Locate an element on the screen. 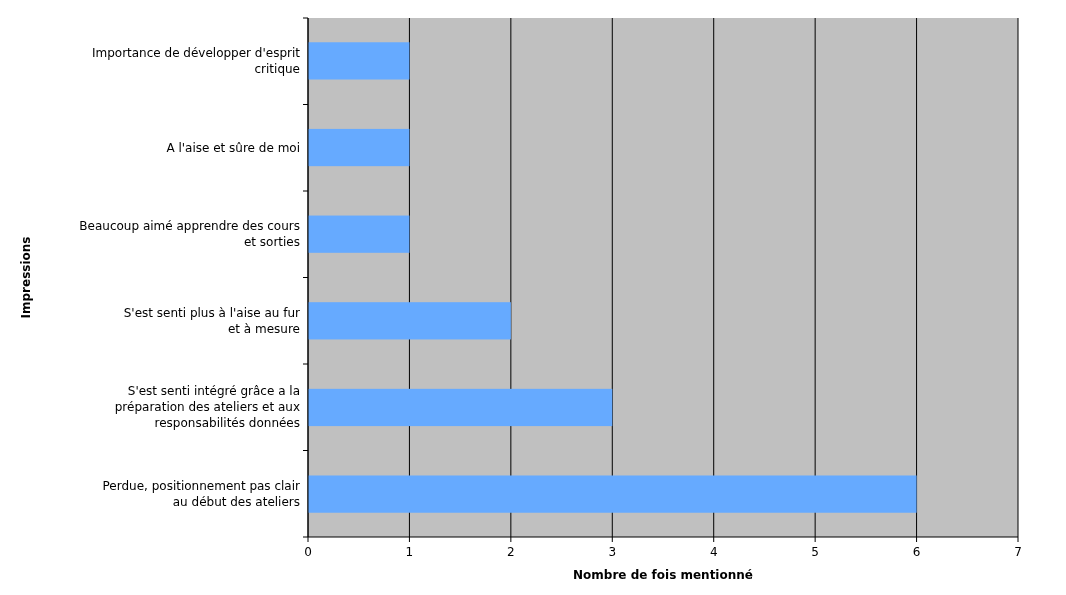  x-tick-label: 0 is located at coordinates (308, 552).